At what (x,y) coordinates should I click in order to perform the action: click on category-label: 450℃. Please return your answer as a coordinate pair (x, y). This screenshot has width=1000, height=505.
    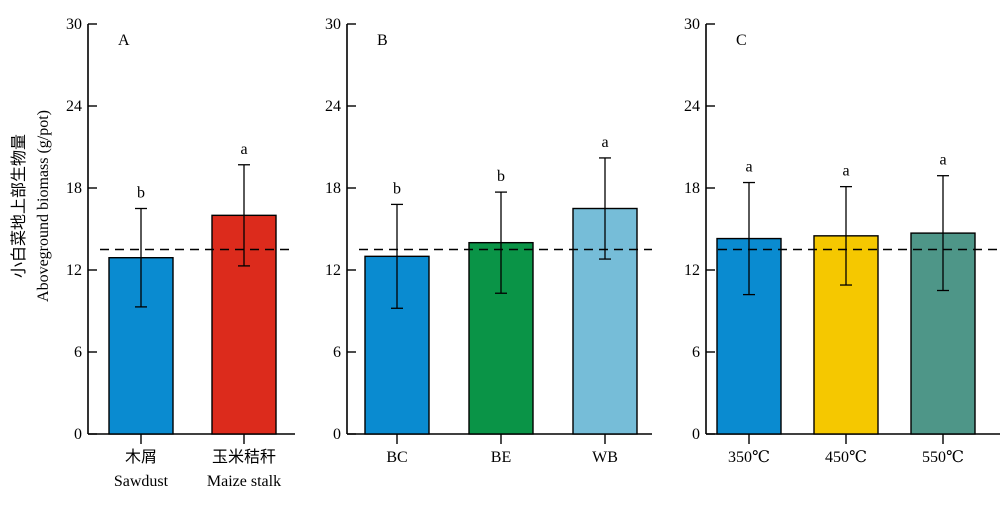
    Looking at the image, I should click on (846, 457).